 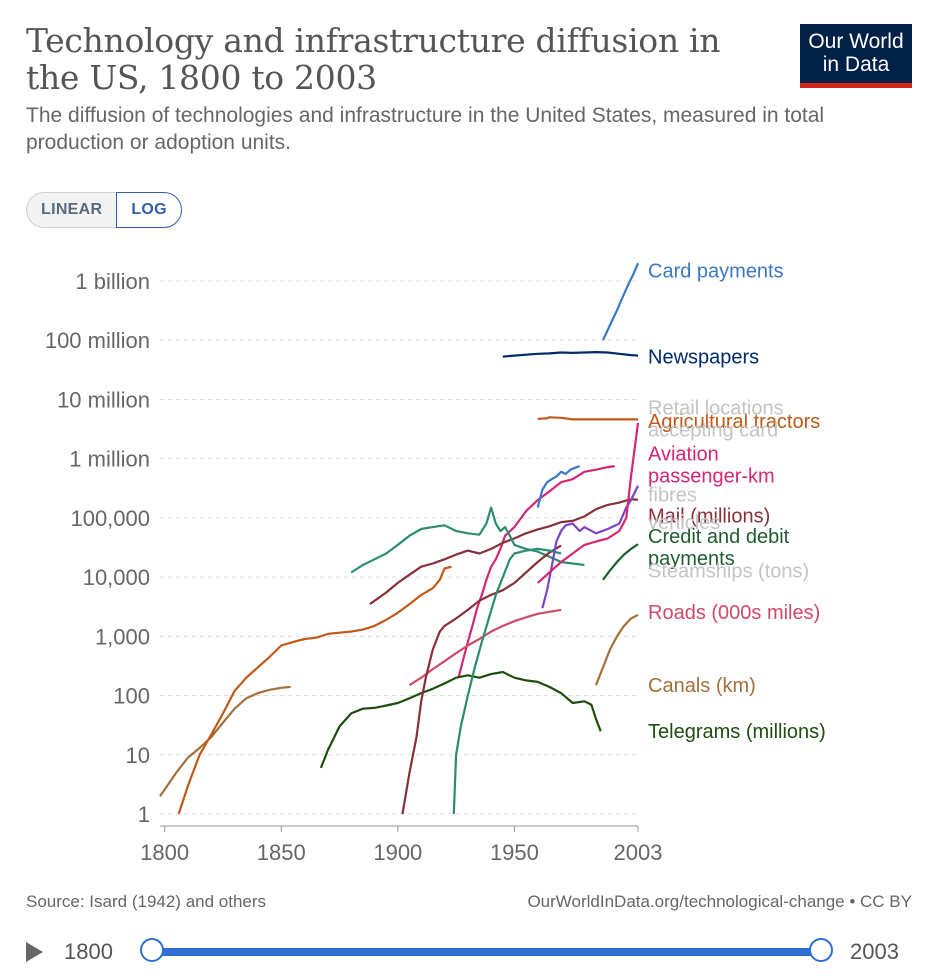 I want to click on series-label: Canals (km), so click(x=702, y=686).